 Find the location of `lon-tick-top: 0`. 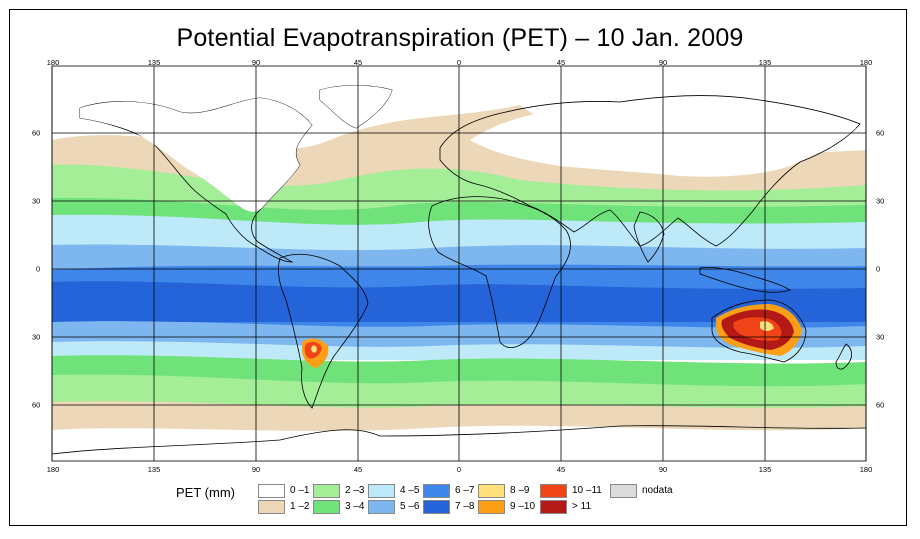

lon-tick-top: 0 is located at coordinates (459, 62).